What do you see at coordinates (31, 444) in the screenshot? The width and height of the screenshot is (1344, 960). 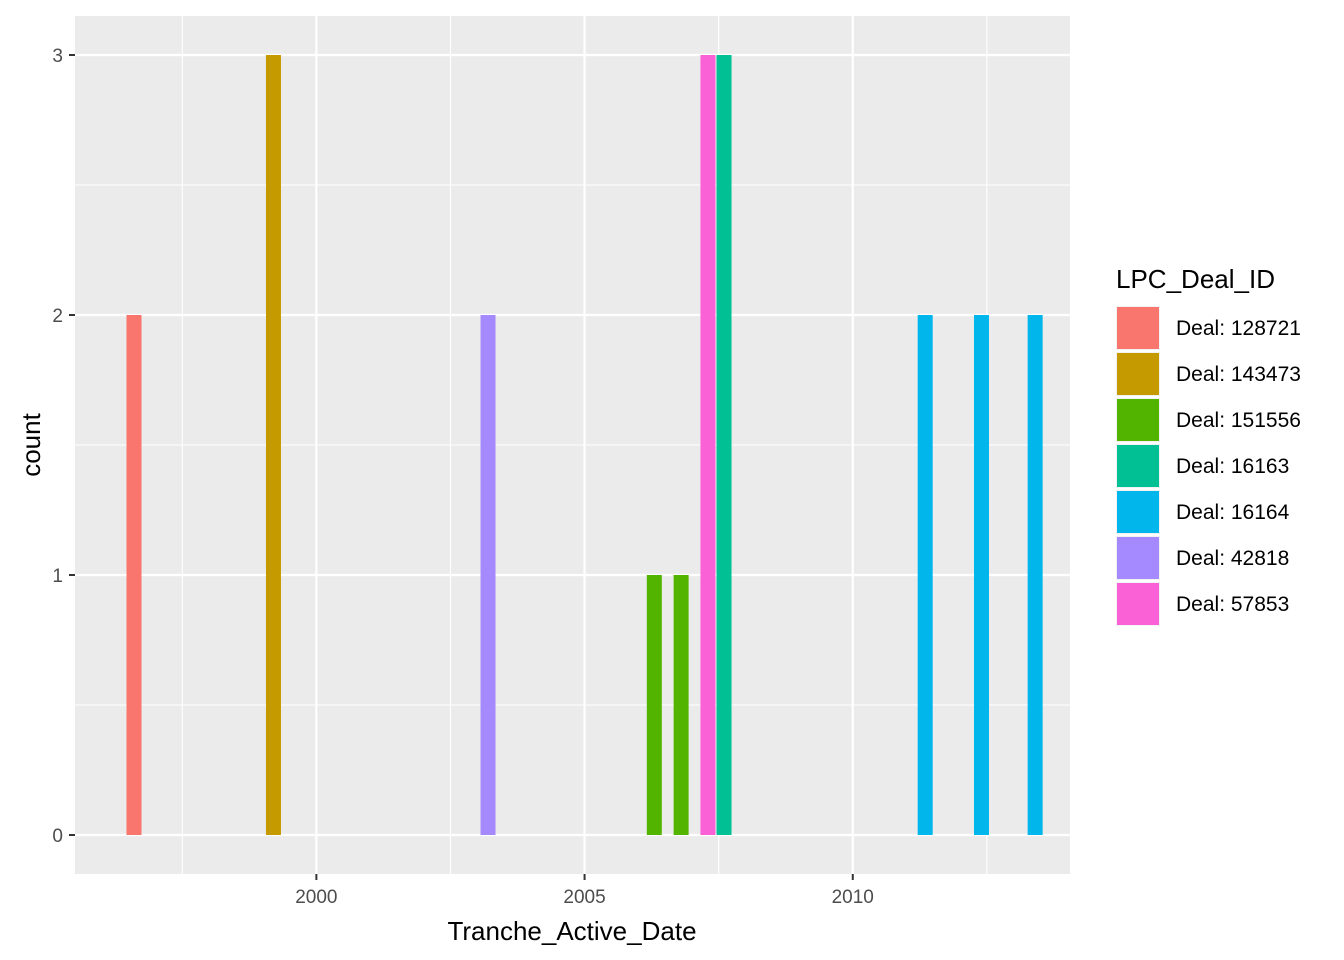 I see `y-axis-title: count` at bounding box center [31, 444].